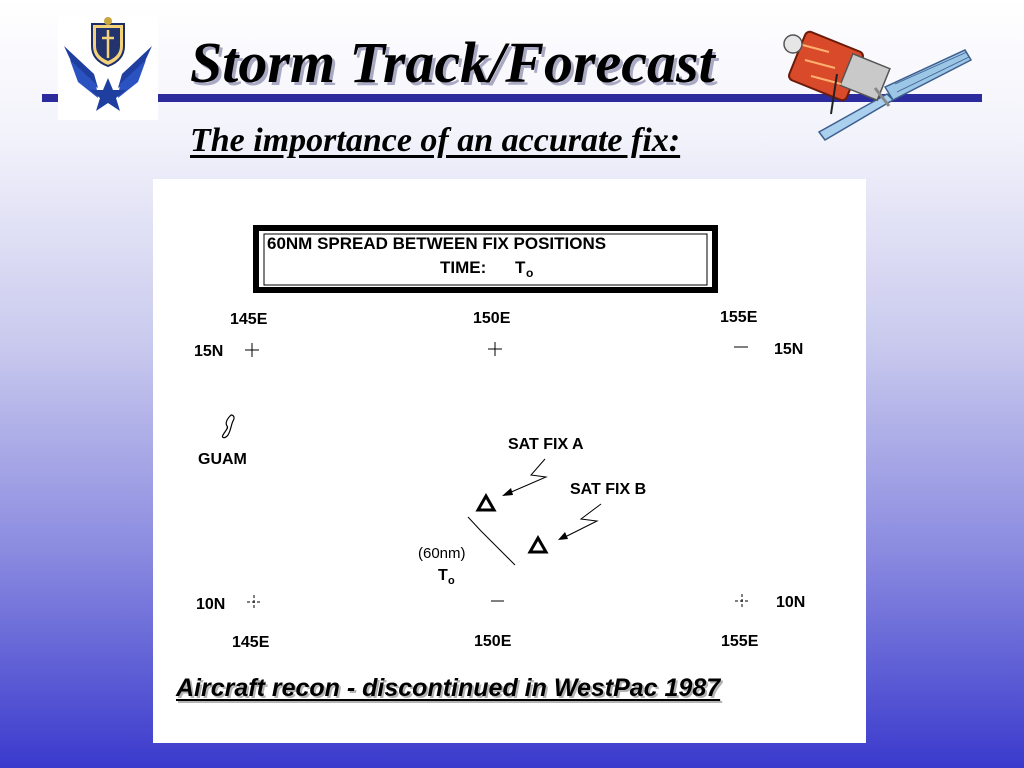 The image size is (1024, 768). I want to click on lon-label-145e-top: 145E, so click(249, 319).